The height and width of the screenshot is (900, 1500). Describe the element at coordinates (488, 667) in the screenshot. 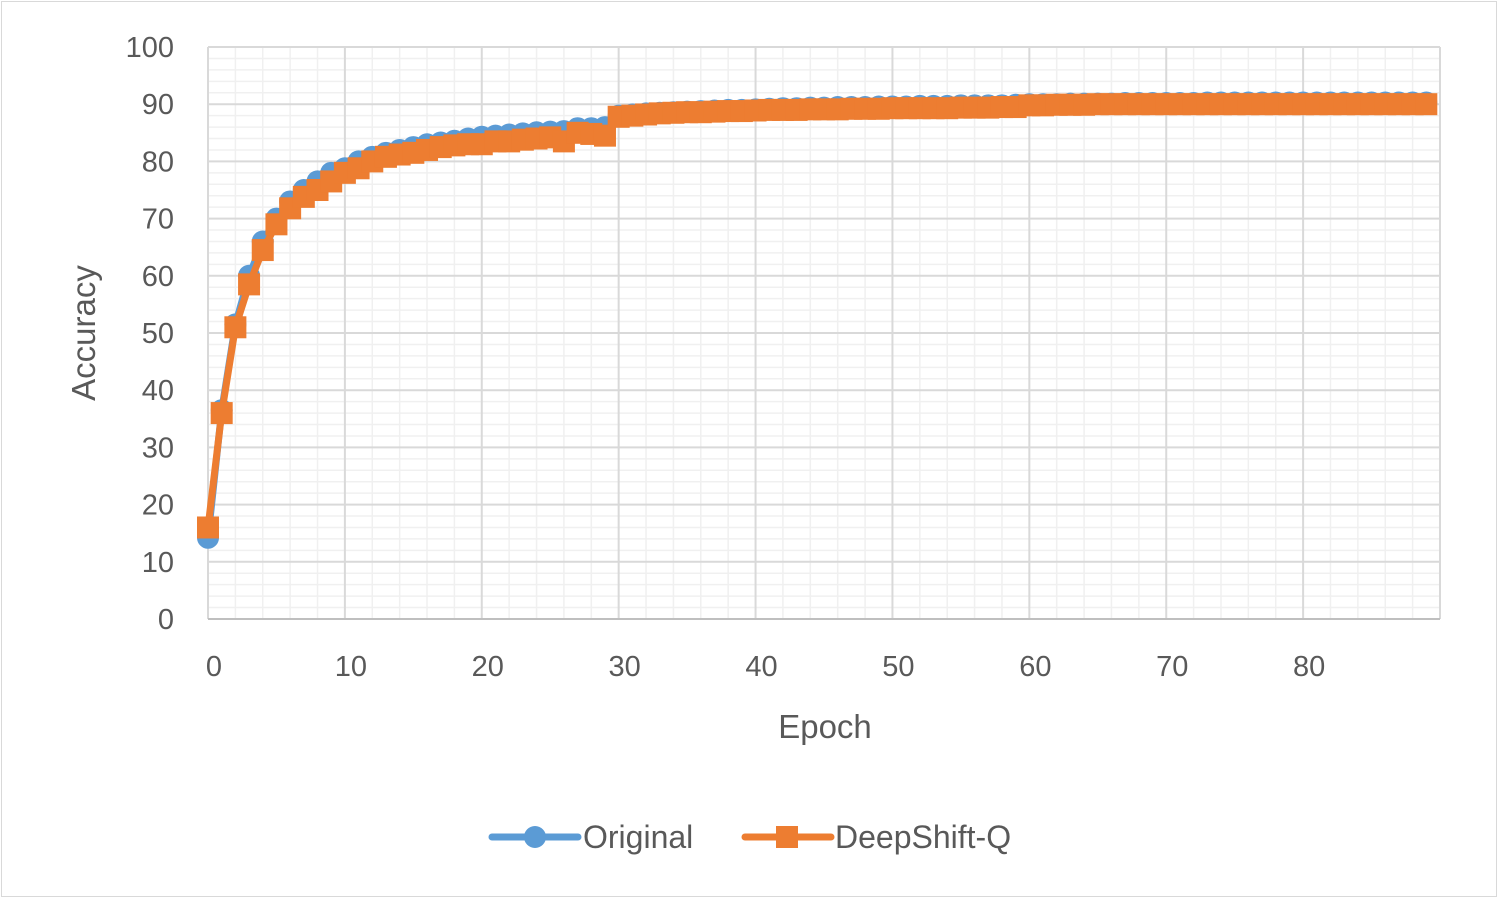

I see `x-tick-label: 20` at that location.